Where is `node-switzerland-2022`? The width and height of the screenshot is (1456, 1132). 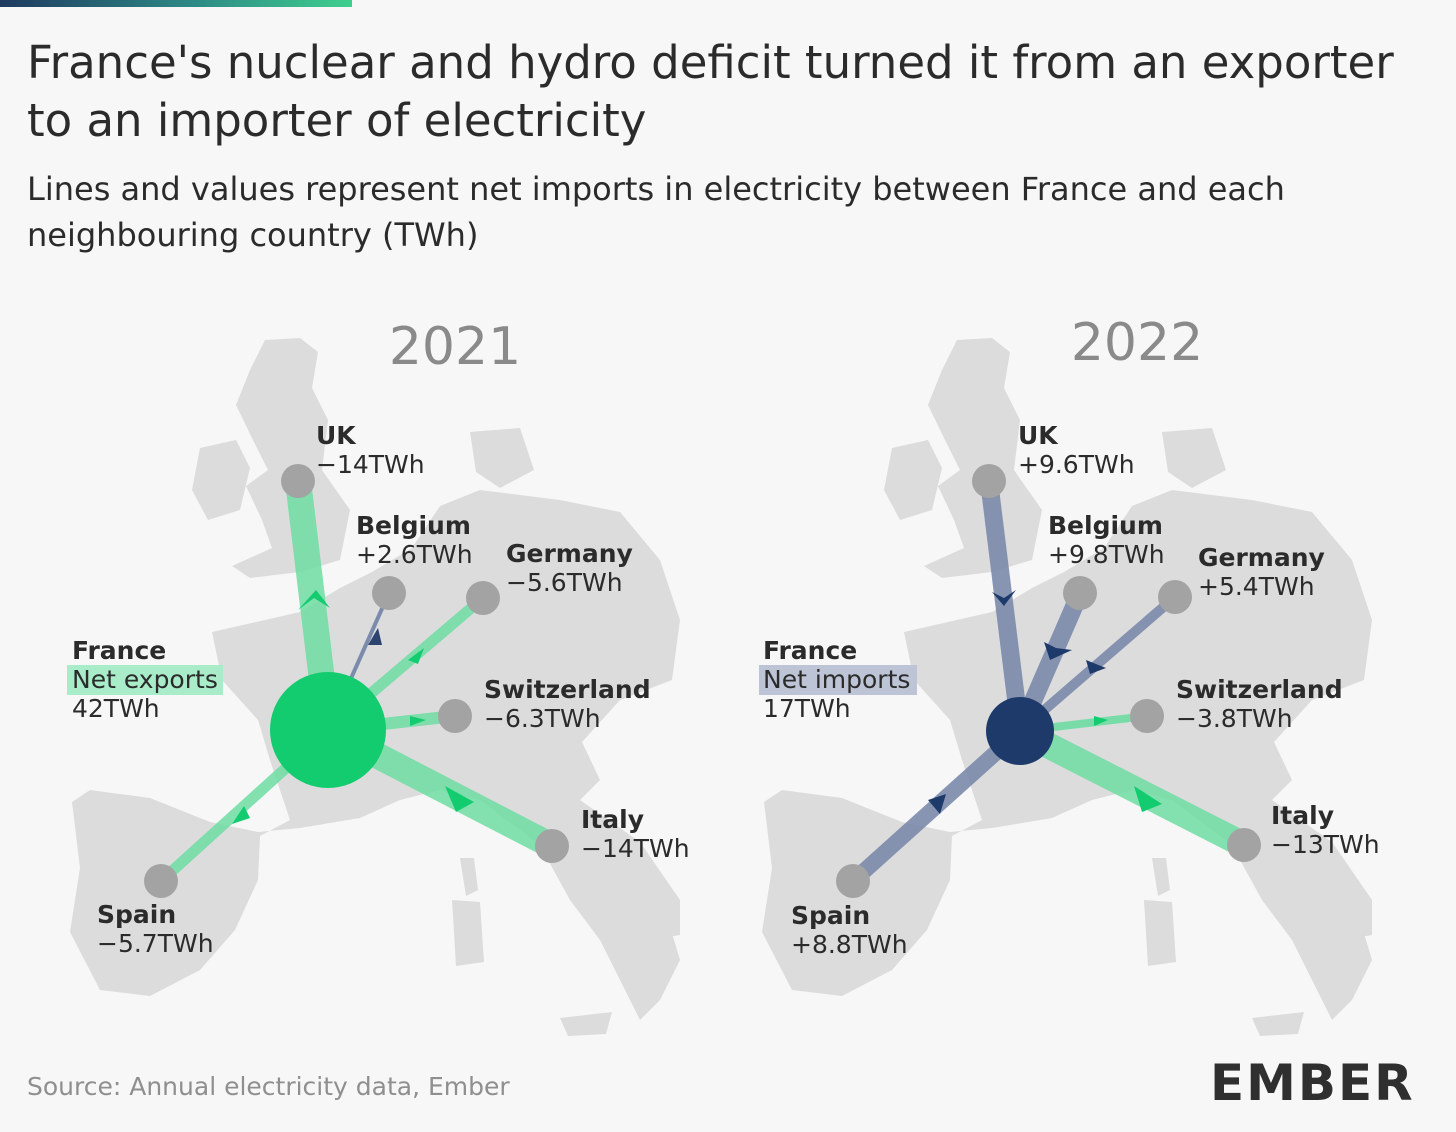
node-switzerland-2022 is located at coordinates (1147, 716).